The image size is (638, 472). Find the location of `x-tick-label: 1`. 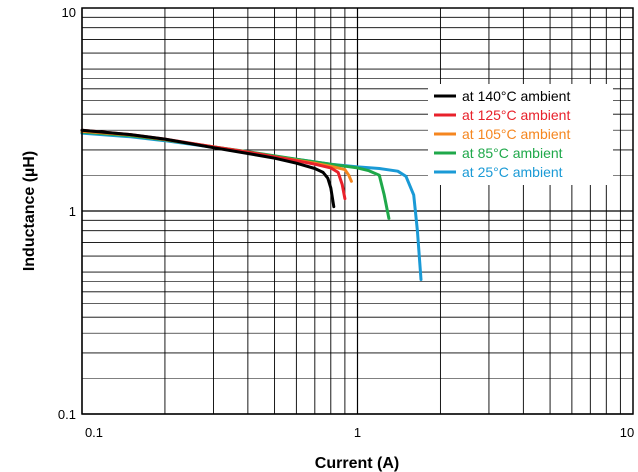

x-tick-label: 1 is located at coordinates (357, 432).